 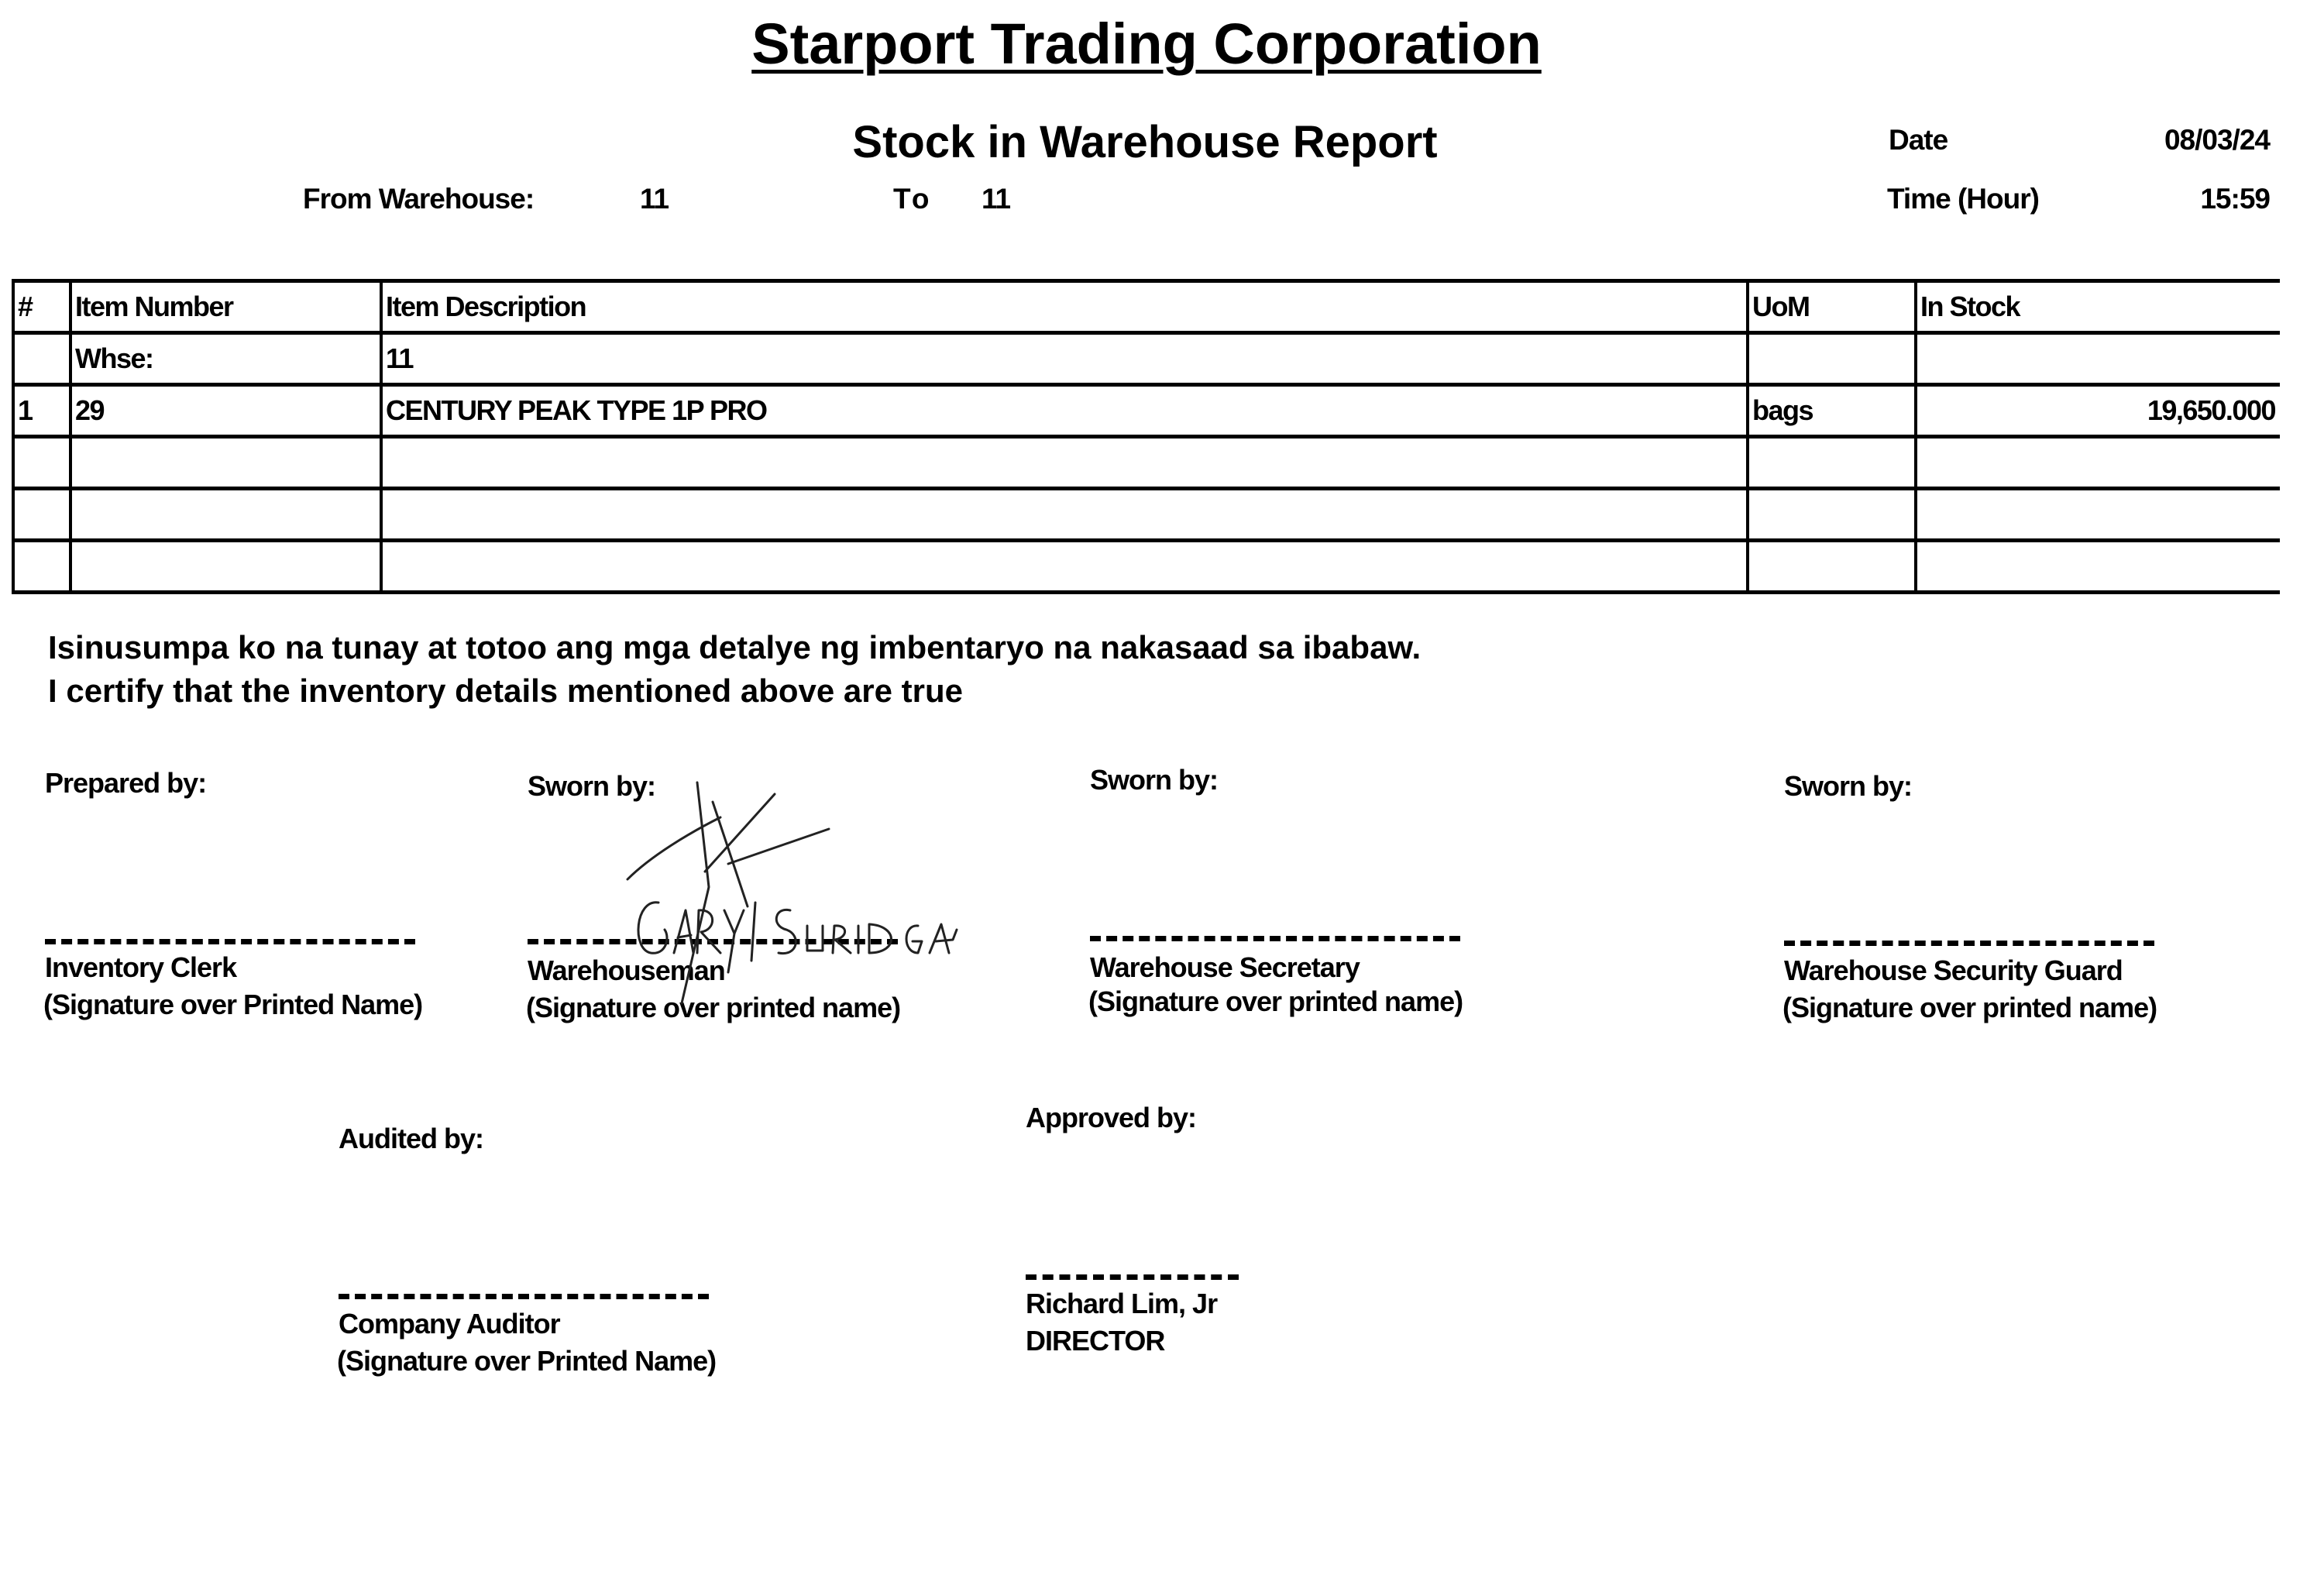 What do you see at coordinates (1275, 1001) in the screenshot?
I see `warehouse-secretary-note: (Signature over printed name)` at bounding box center [1275, 1001].